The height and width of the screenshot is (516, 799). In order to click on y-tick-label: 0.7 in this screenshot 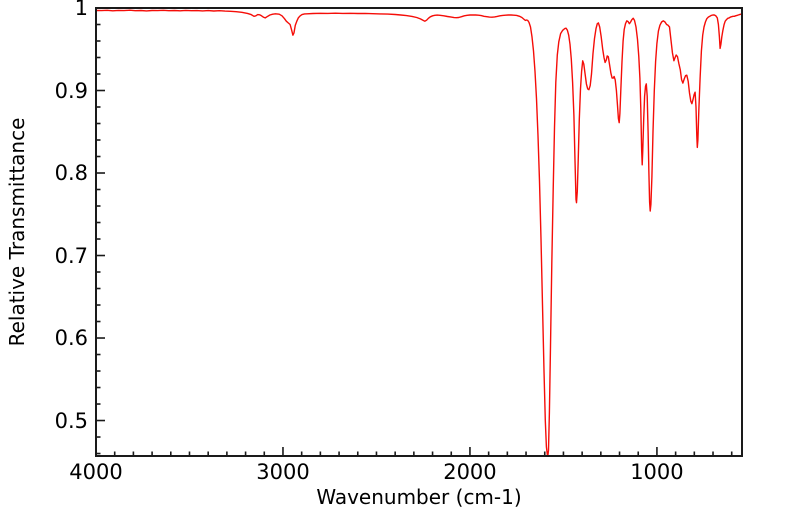, I will do `click(71, 255)`.